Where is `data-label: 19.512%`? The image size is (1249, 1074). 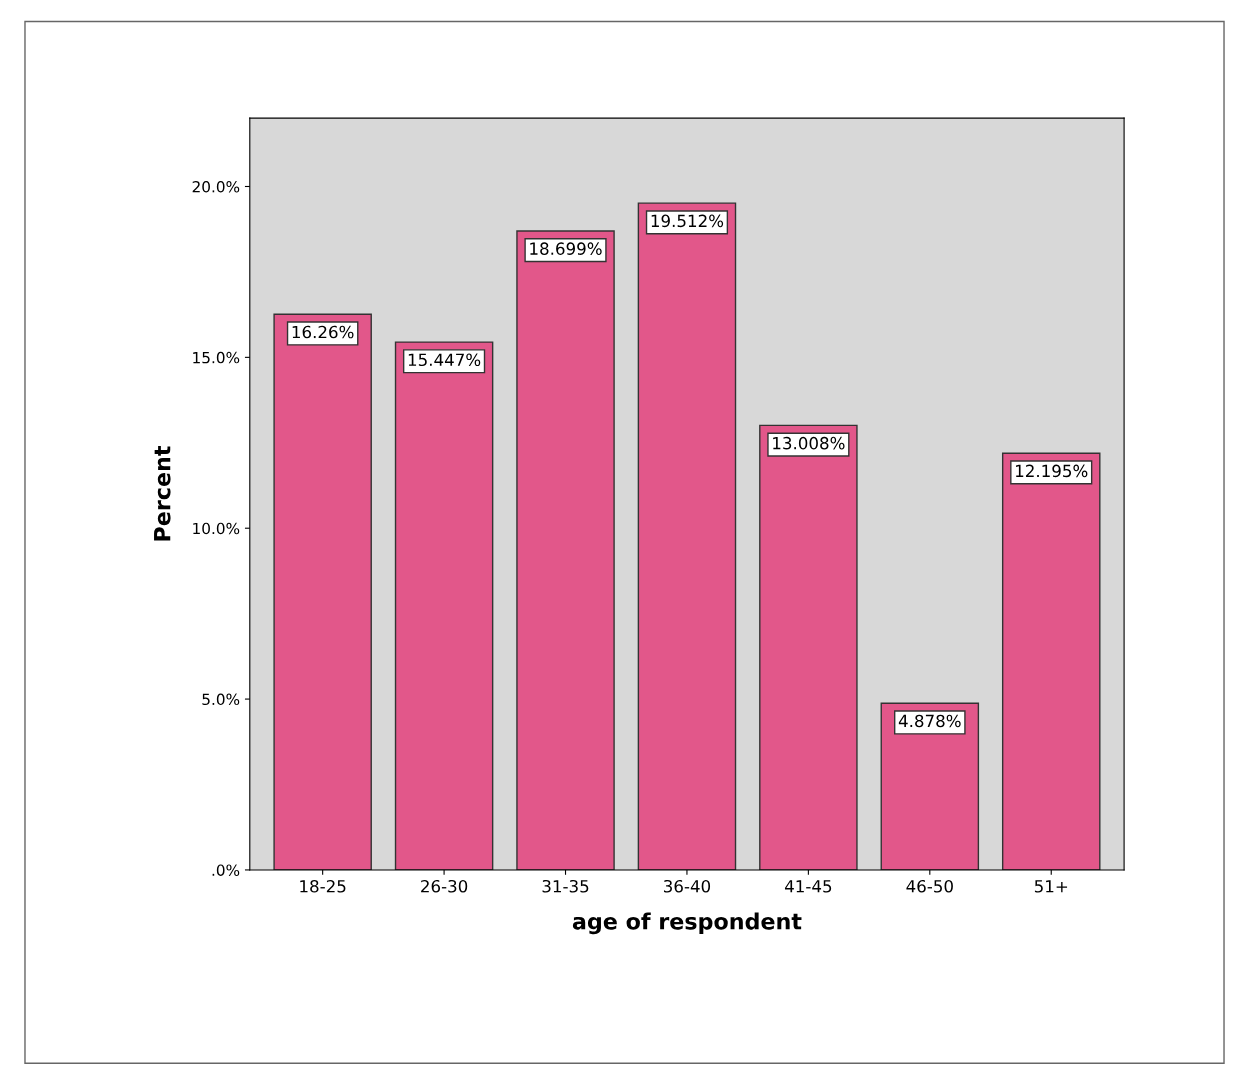
data-label: 19.512% is located at coordinates (687, 221).